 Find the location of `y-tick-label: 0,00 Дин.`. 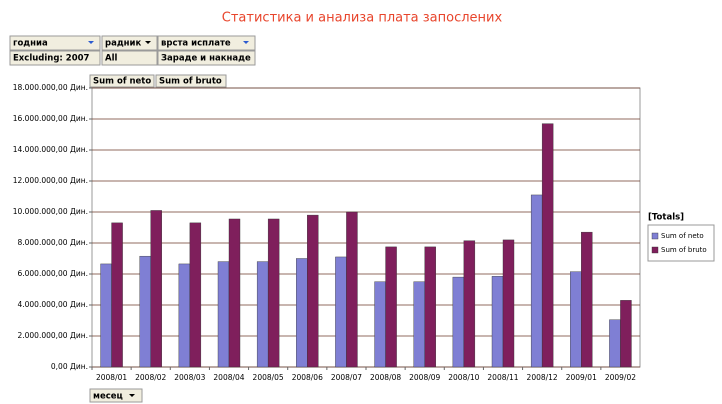

y-tick-label: 0,00 Дин. is located at coordinates (69, 366).